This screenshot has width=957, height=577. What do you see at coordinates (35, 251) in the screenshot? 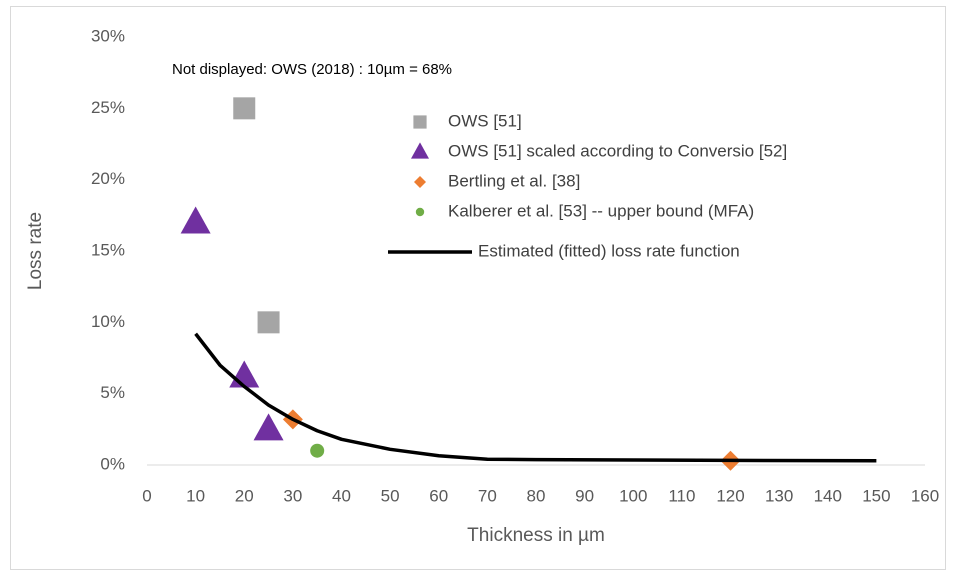
I see `y-axis-label: Loss rate` at bounding box center [35, 251].